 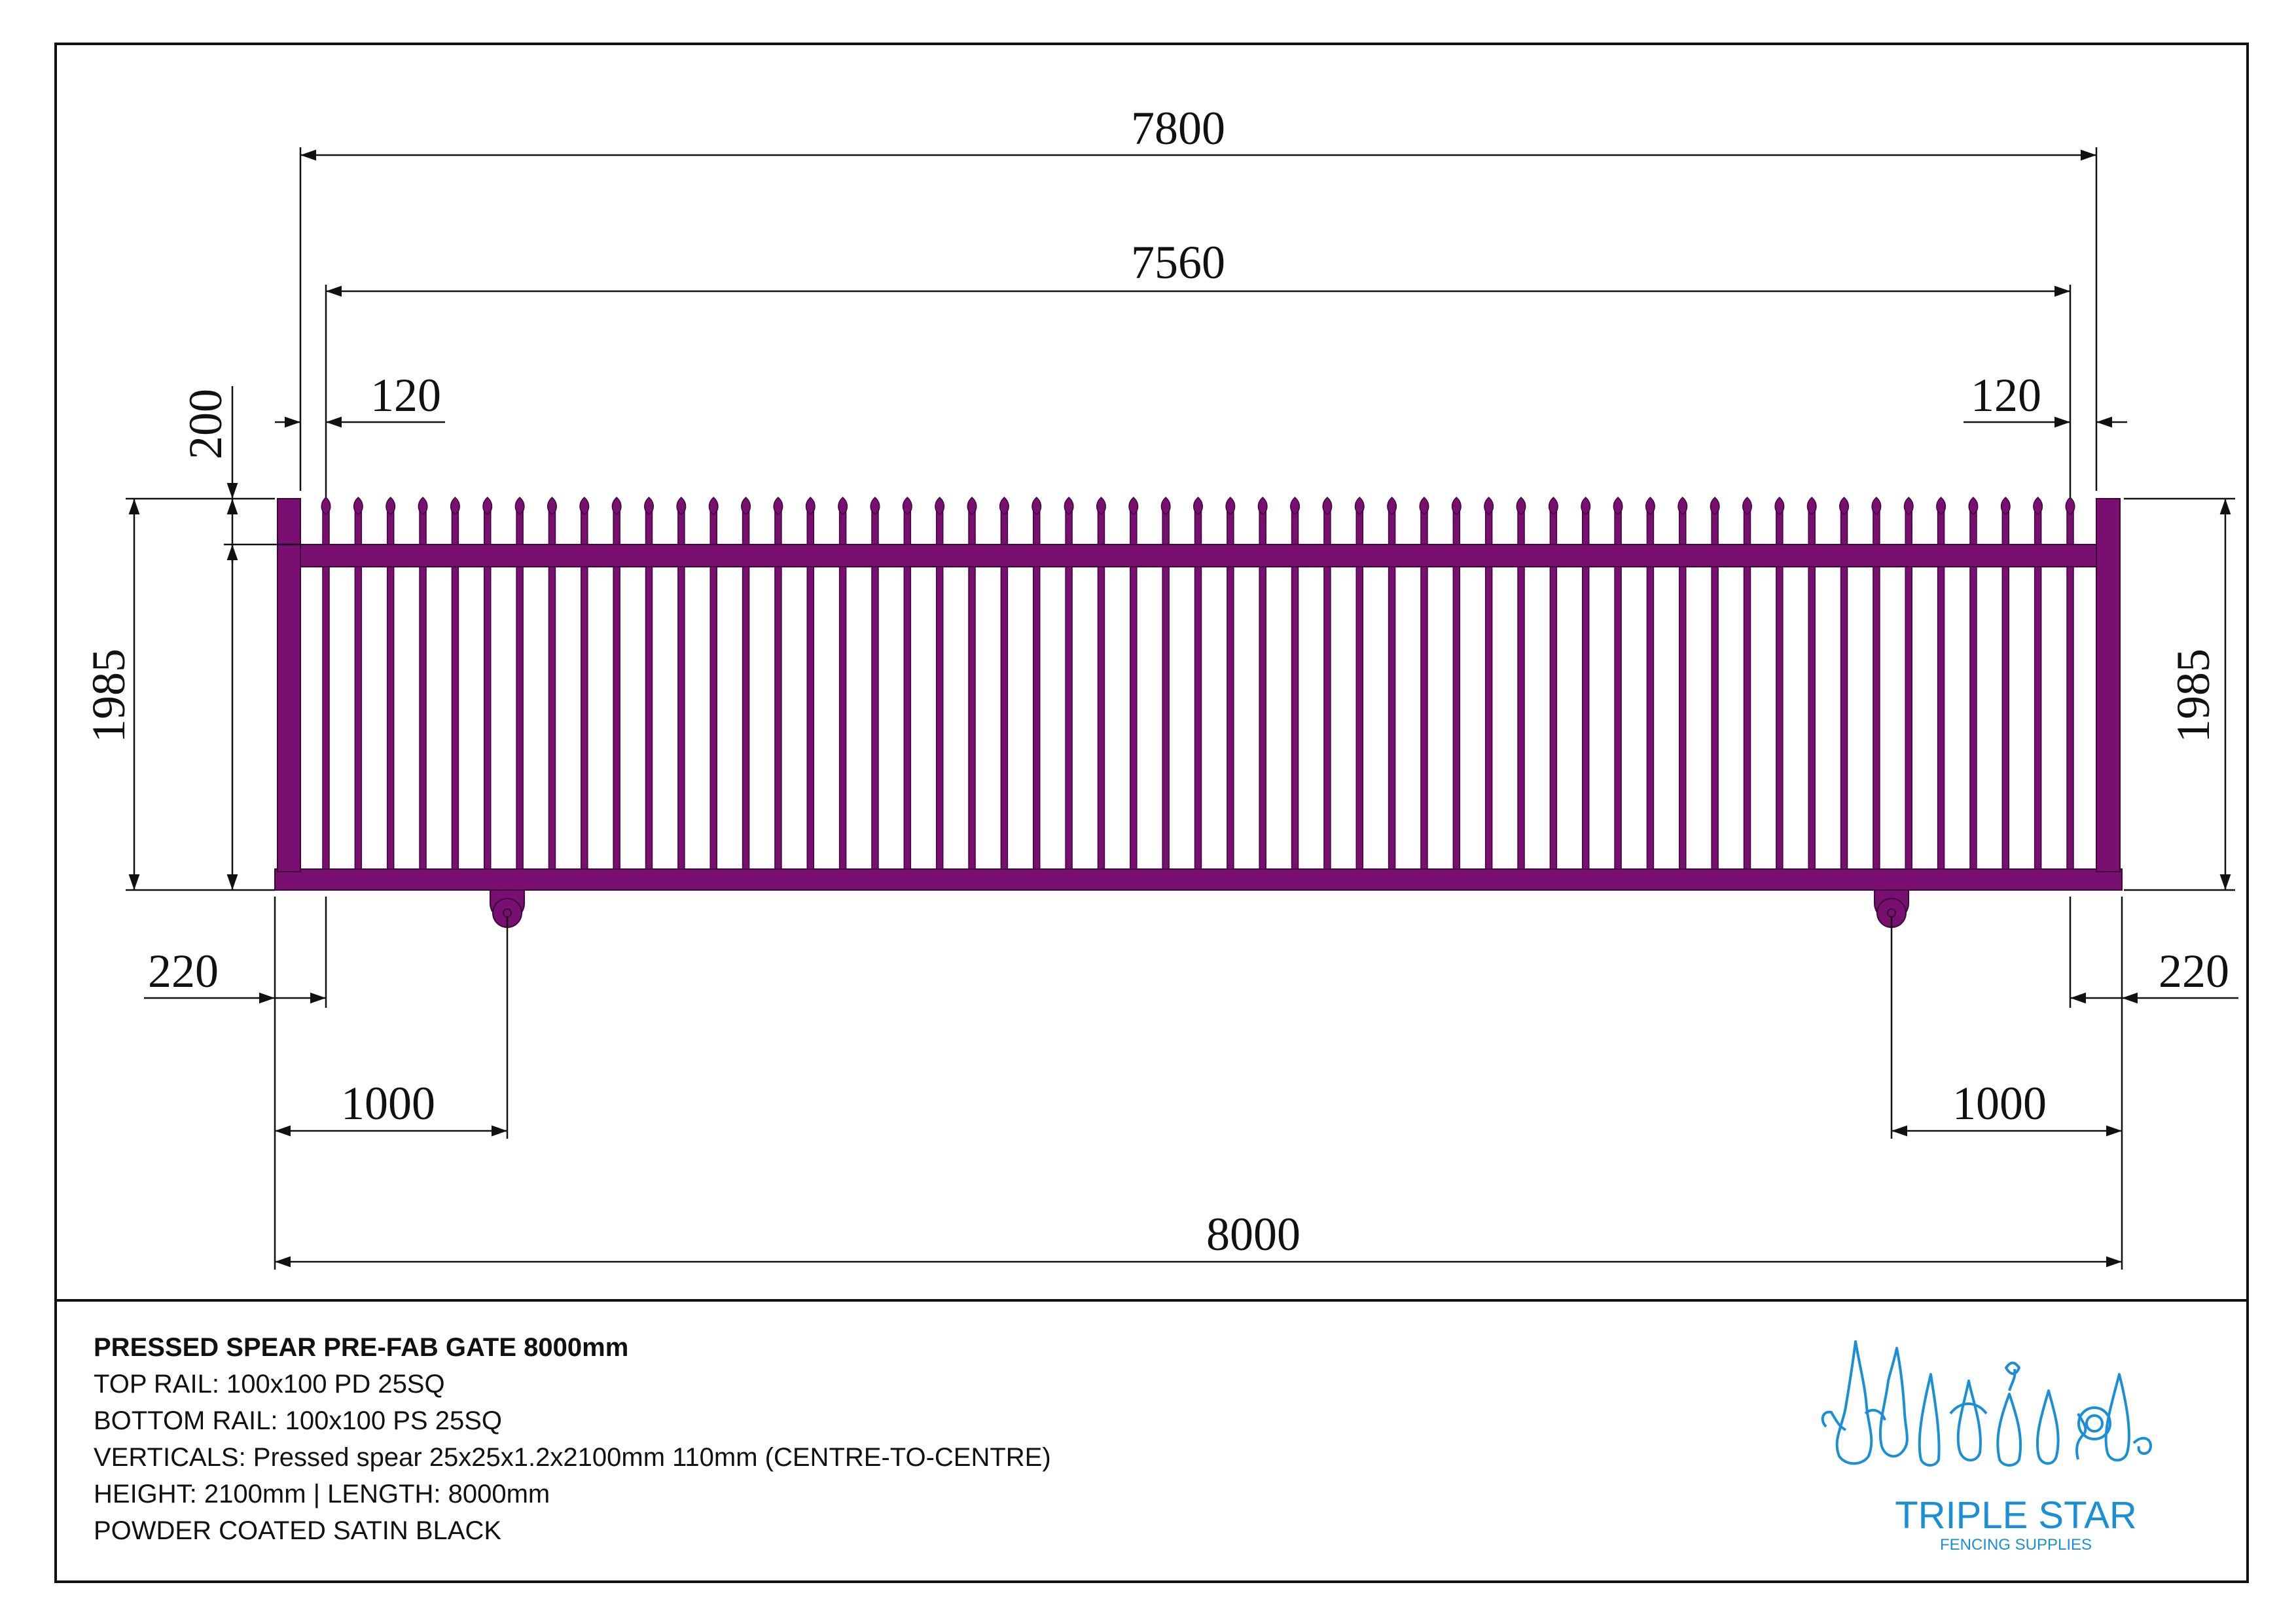 I want to click on dim-height-right: 1985, so click(x=2193, y=696).